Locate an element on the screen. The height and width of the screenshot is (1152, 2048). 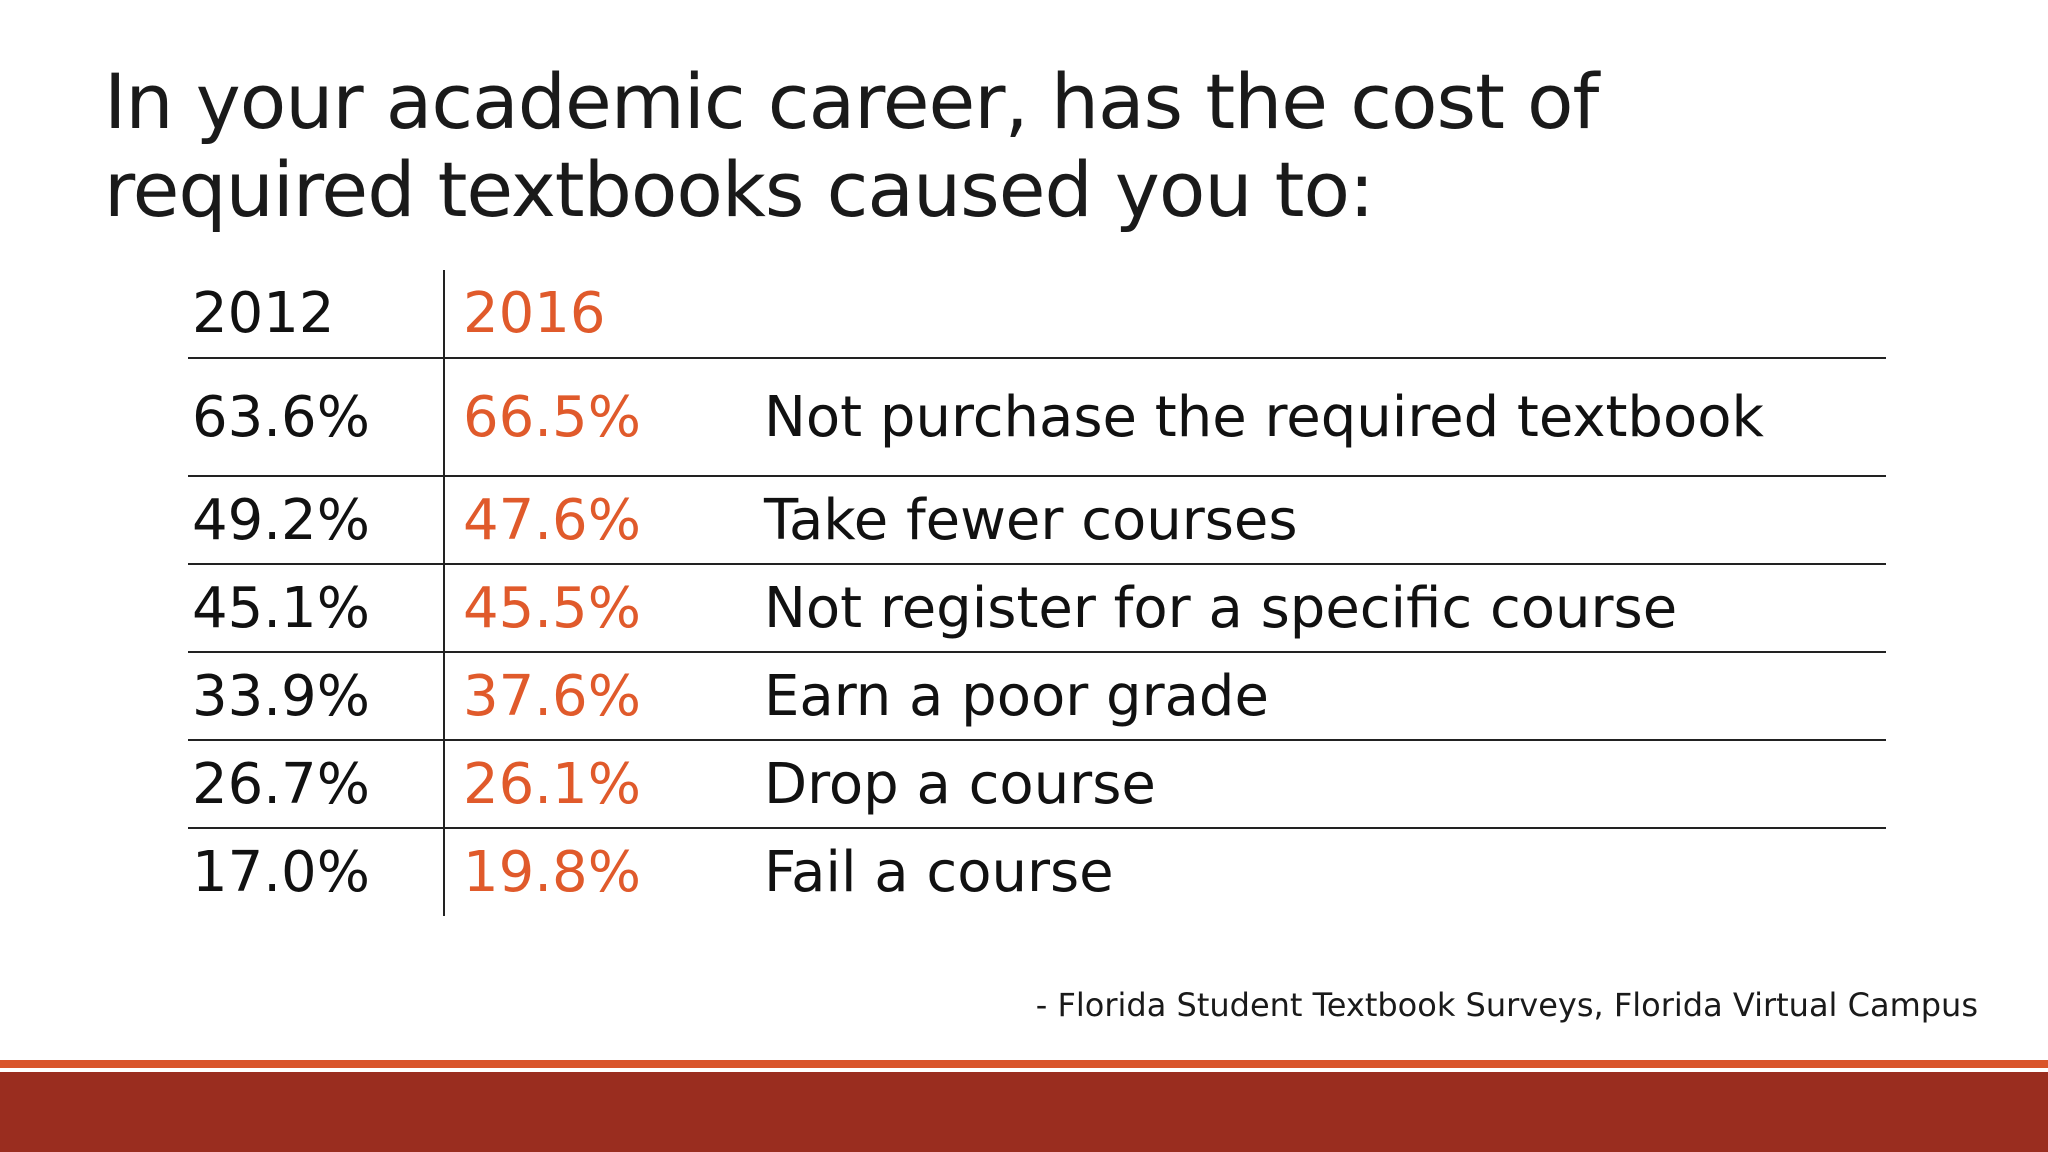
table-row: 26.7% 26.1% Drop a course is located at coordinates (1037, 784).